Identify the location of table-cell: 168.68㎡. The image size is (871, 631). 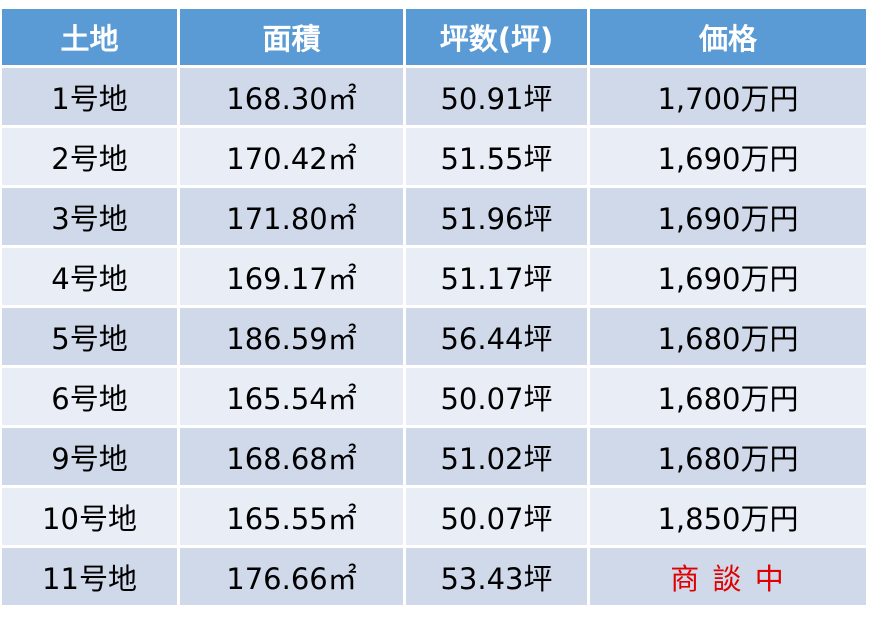
(291, 456).